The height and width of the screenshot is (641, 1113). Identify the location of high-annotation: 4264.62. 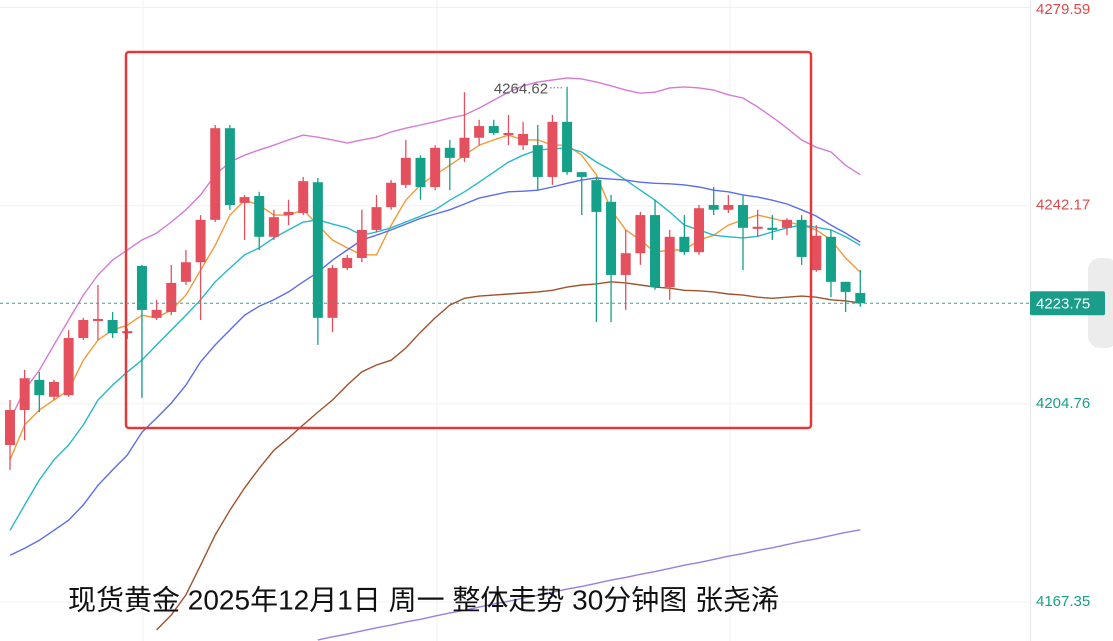
(521, 89).